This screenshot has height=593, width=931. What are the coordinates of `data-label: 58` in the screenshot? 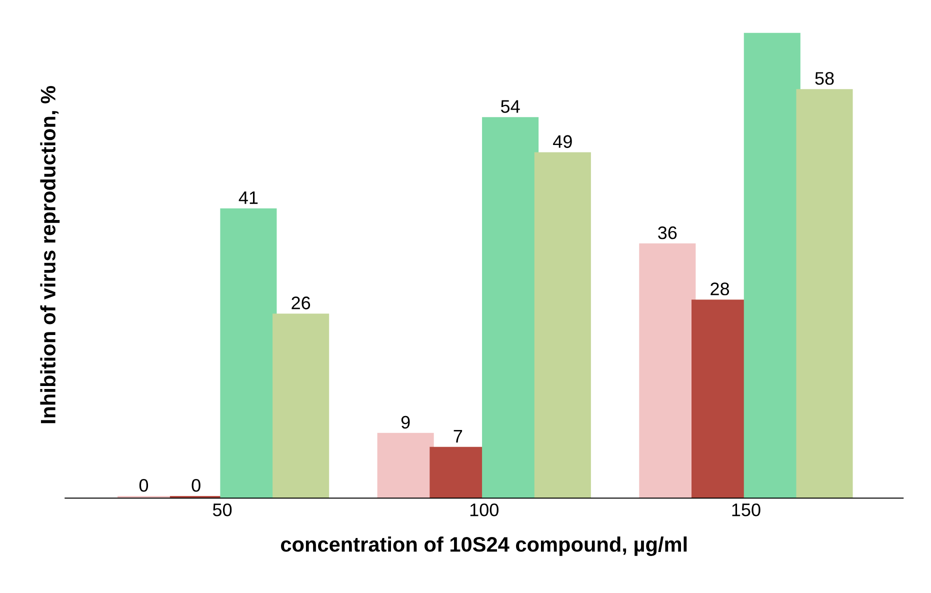 It's located at (824, 78).